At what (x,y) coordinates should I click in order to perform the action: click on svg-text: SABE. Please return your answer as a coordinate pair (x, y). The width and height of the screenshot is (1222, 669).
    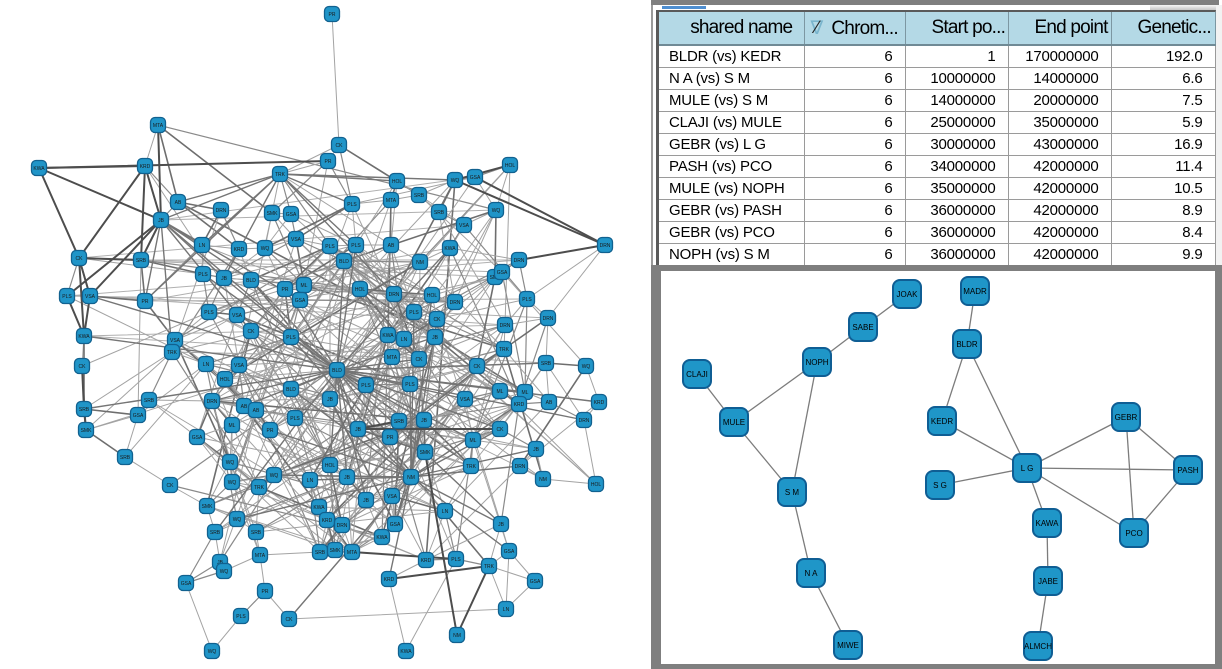
    Looking at the image, I should click on (862, 327).